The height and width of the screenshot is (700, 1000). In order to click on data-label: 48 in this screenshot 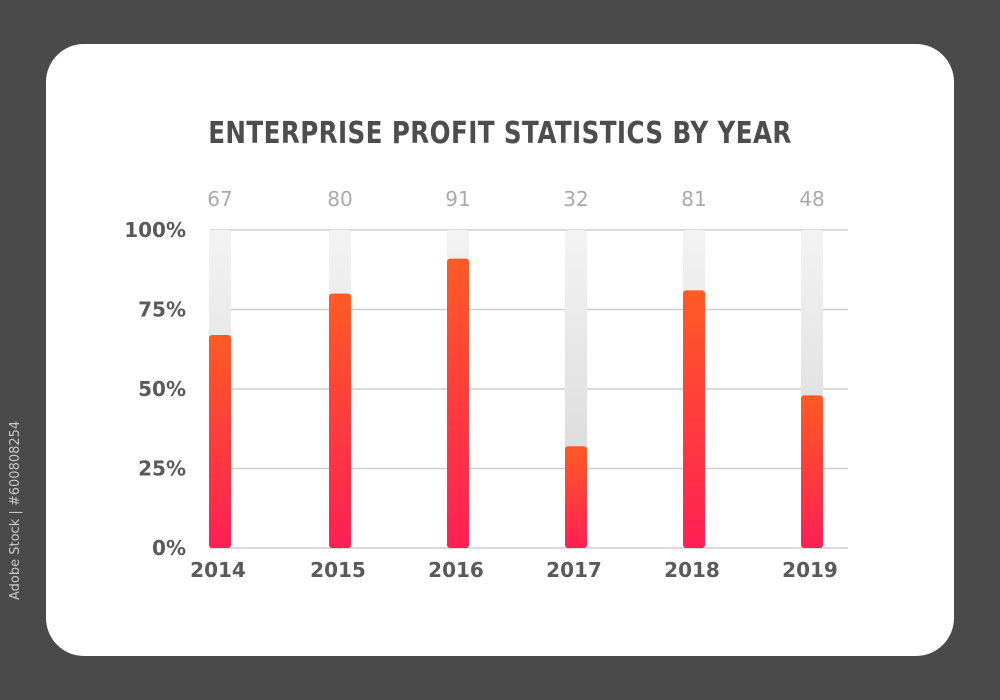, I will do `click(811, 199)`.